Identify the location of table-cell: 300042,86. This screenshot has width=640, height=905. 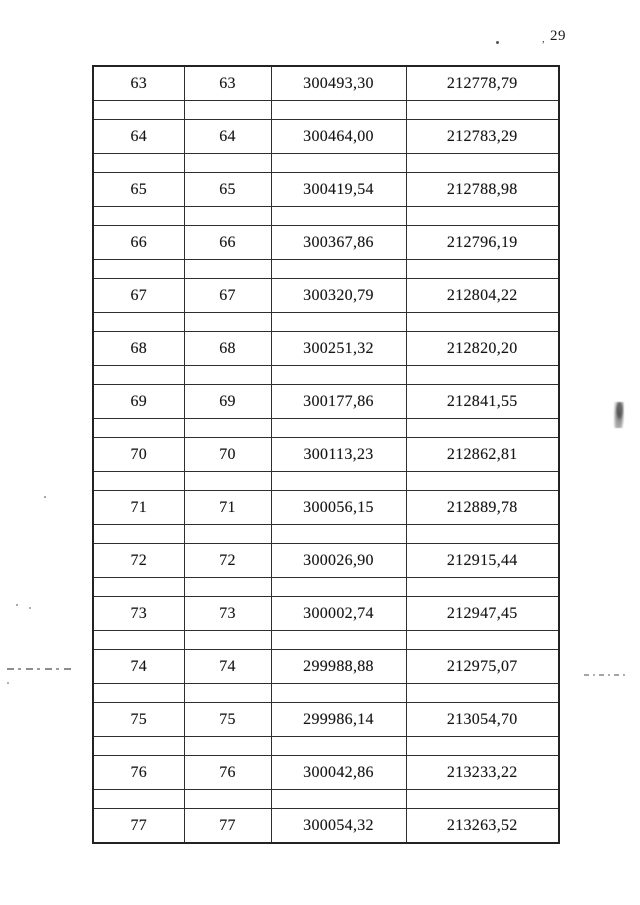
(338, 772).